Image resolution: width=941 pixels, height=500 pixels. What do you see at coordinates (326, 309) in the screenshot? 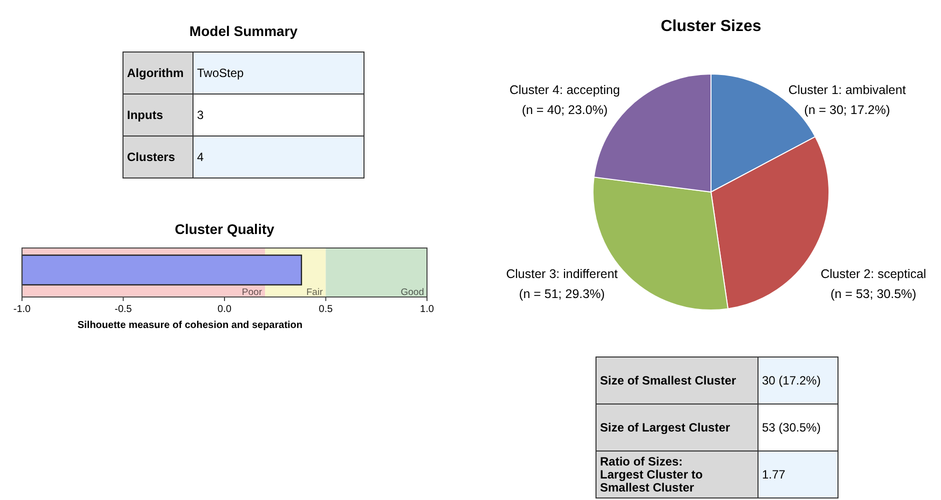
I see `x-tick-label: 0.5` at bounding box center [326, 309].